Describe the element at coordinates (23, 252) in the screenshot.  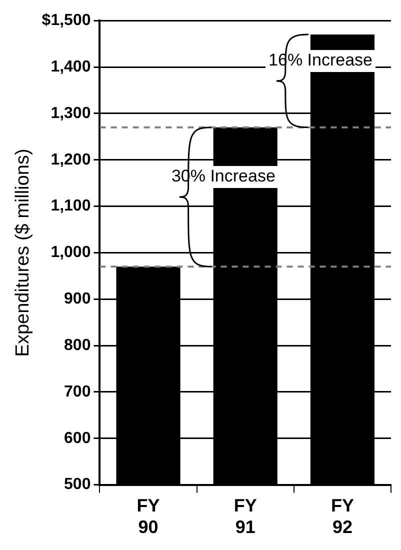
I see `y-axis-title: Expenditures ($ millions)` at that location.